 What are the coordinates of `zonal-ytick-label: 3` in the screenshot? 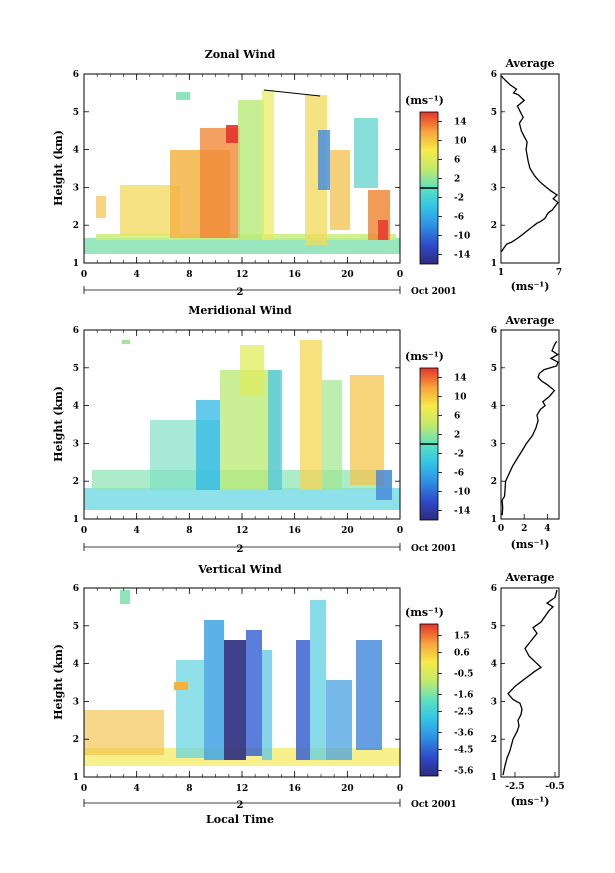 It's located at (76, 188).